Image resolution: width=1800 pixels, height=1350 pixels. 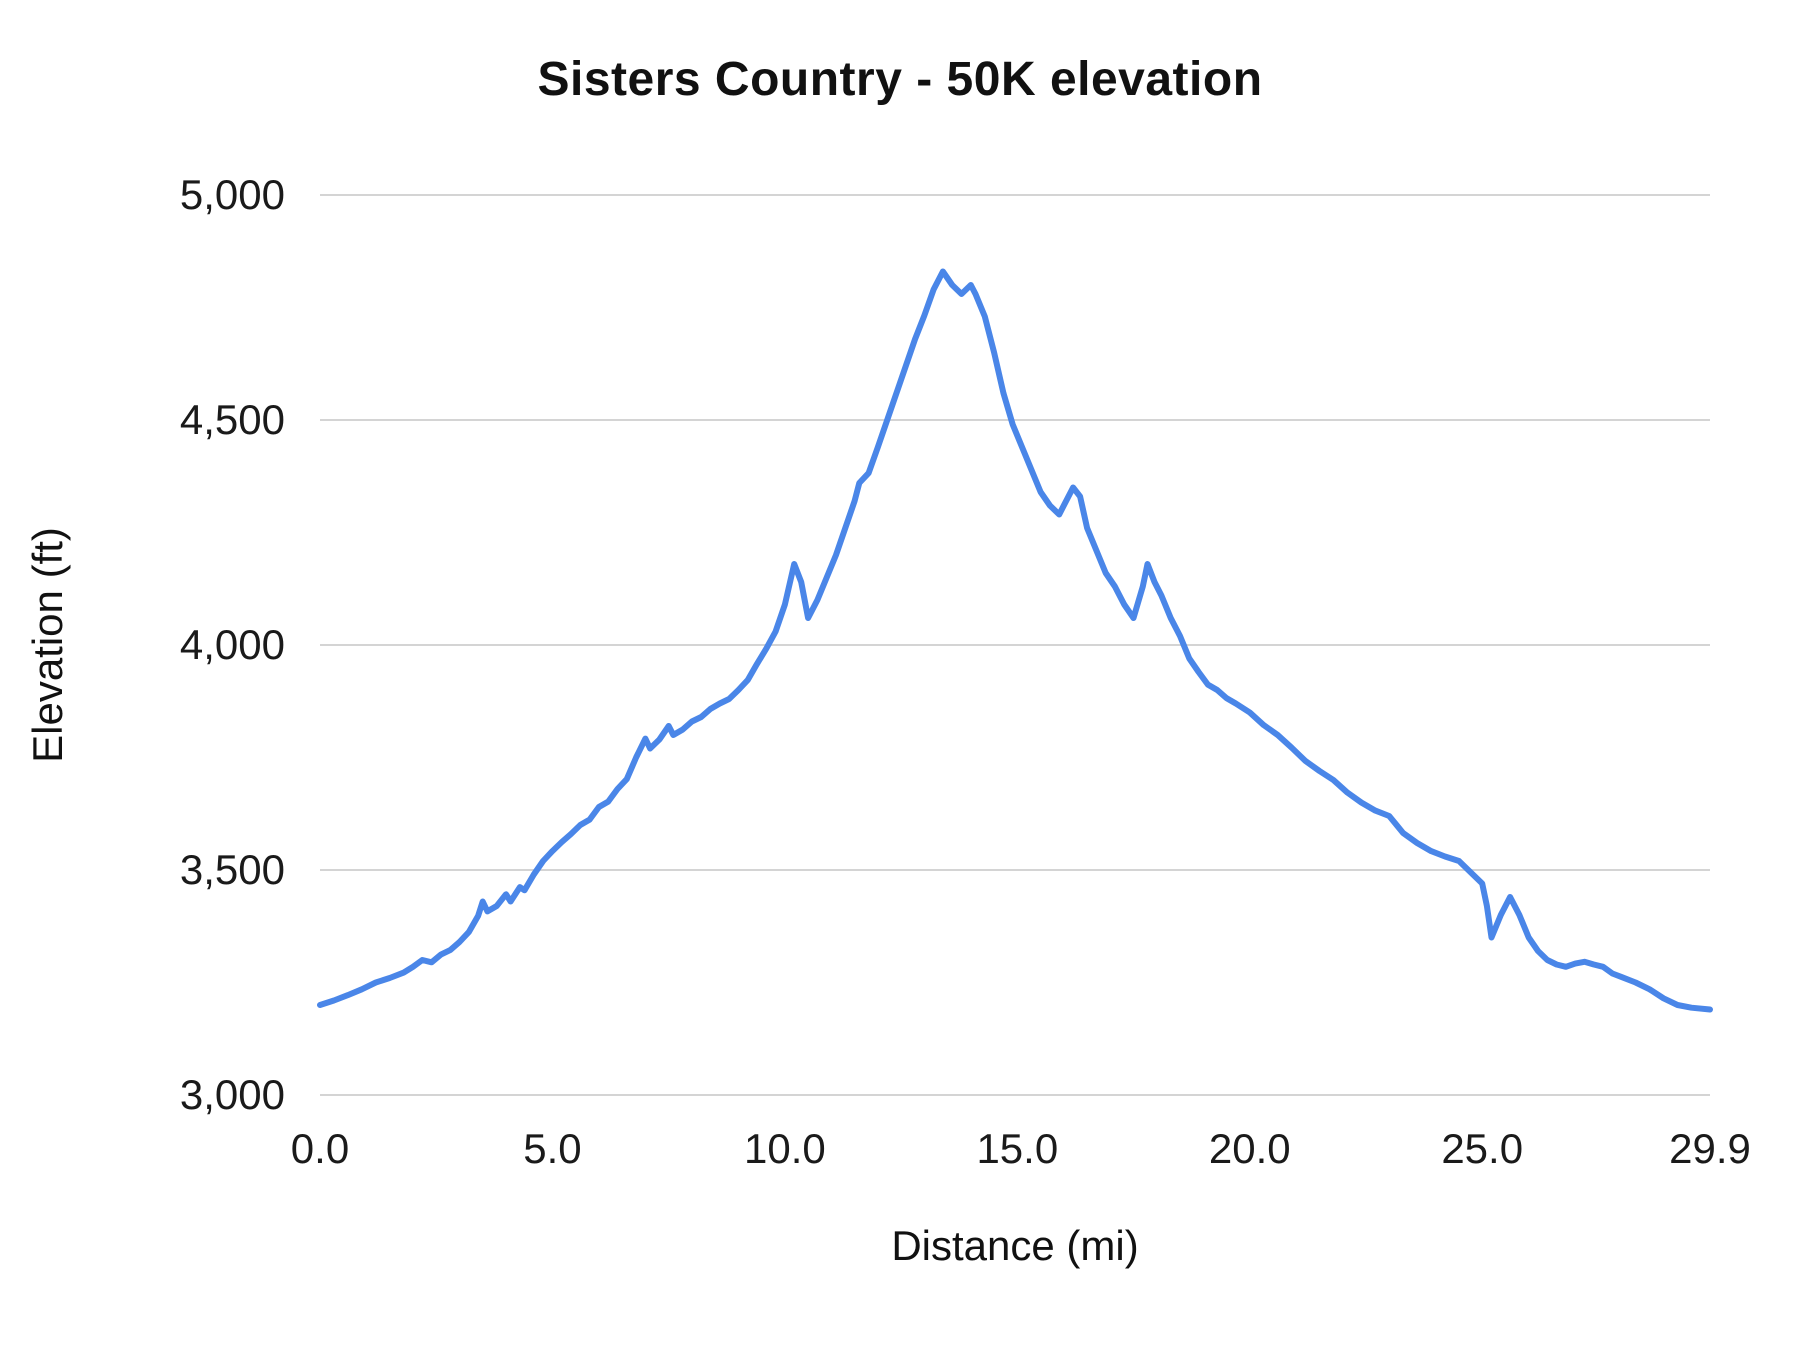 What do you see at coordinates (552, 1148) in the screenshot?
I see `x-tick-label: 5.0` at bounding box center [552, 1148].